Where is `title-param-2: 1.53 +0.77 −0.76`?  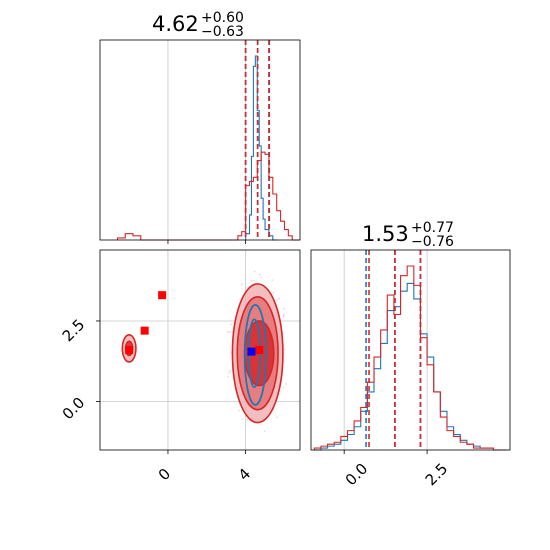
title-param-2: 1.53 +0.77 −0.76 is located at coordinates (408, 235).